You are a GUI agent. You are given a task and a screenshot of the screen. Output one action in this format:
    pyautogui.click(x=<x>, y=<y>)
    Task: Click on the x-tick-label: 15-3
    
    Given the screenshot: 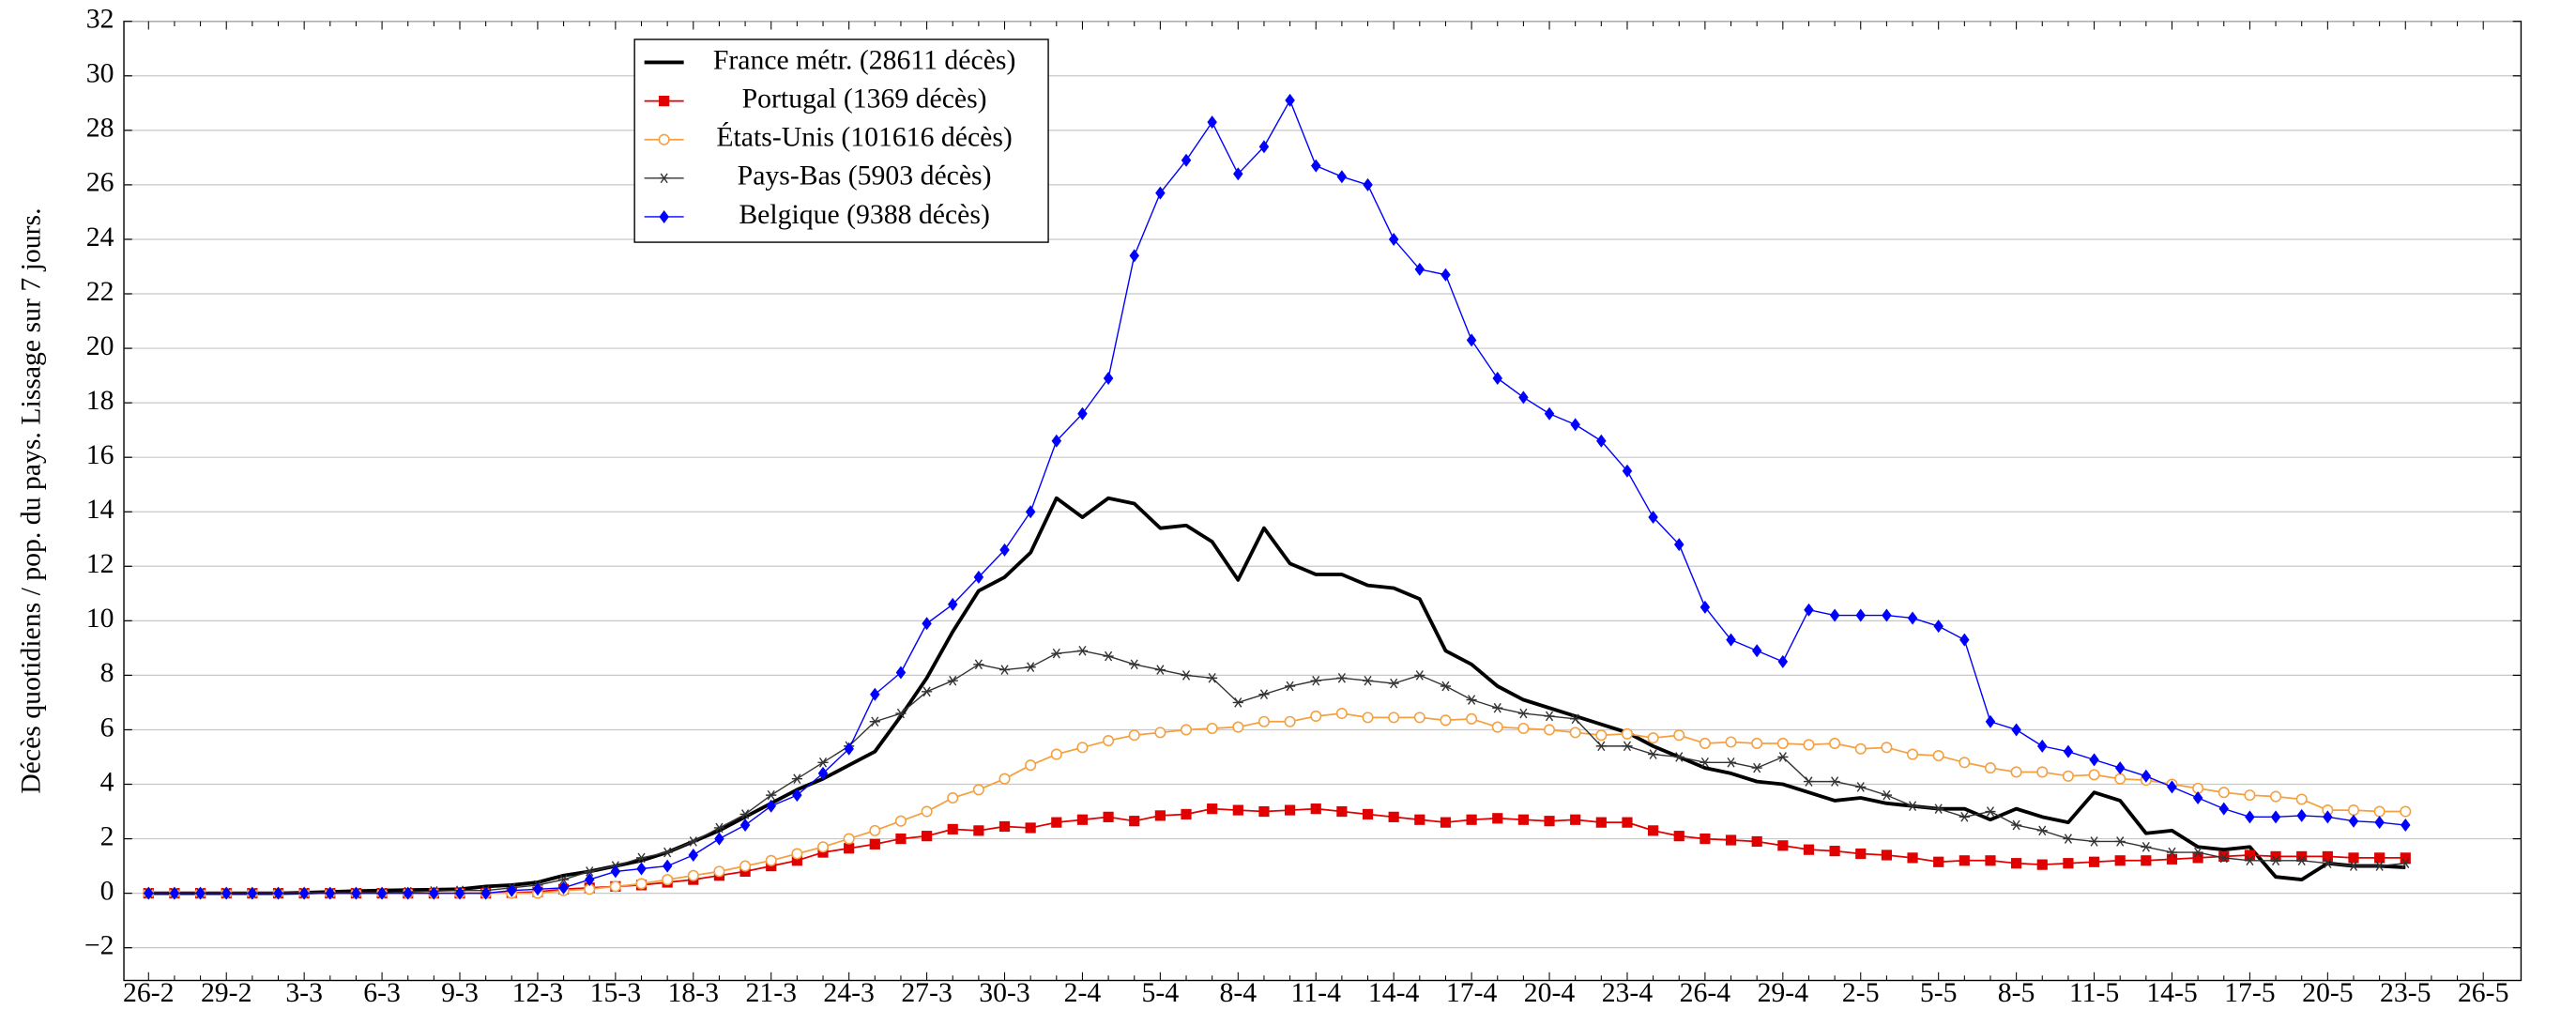 What is the action you would take?
    pyautogui.click(x=616, y=993)
    